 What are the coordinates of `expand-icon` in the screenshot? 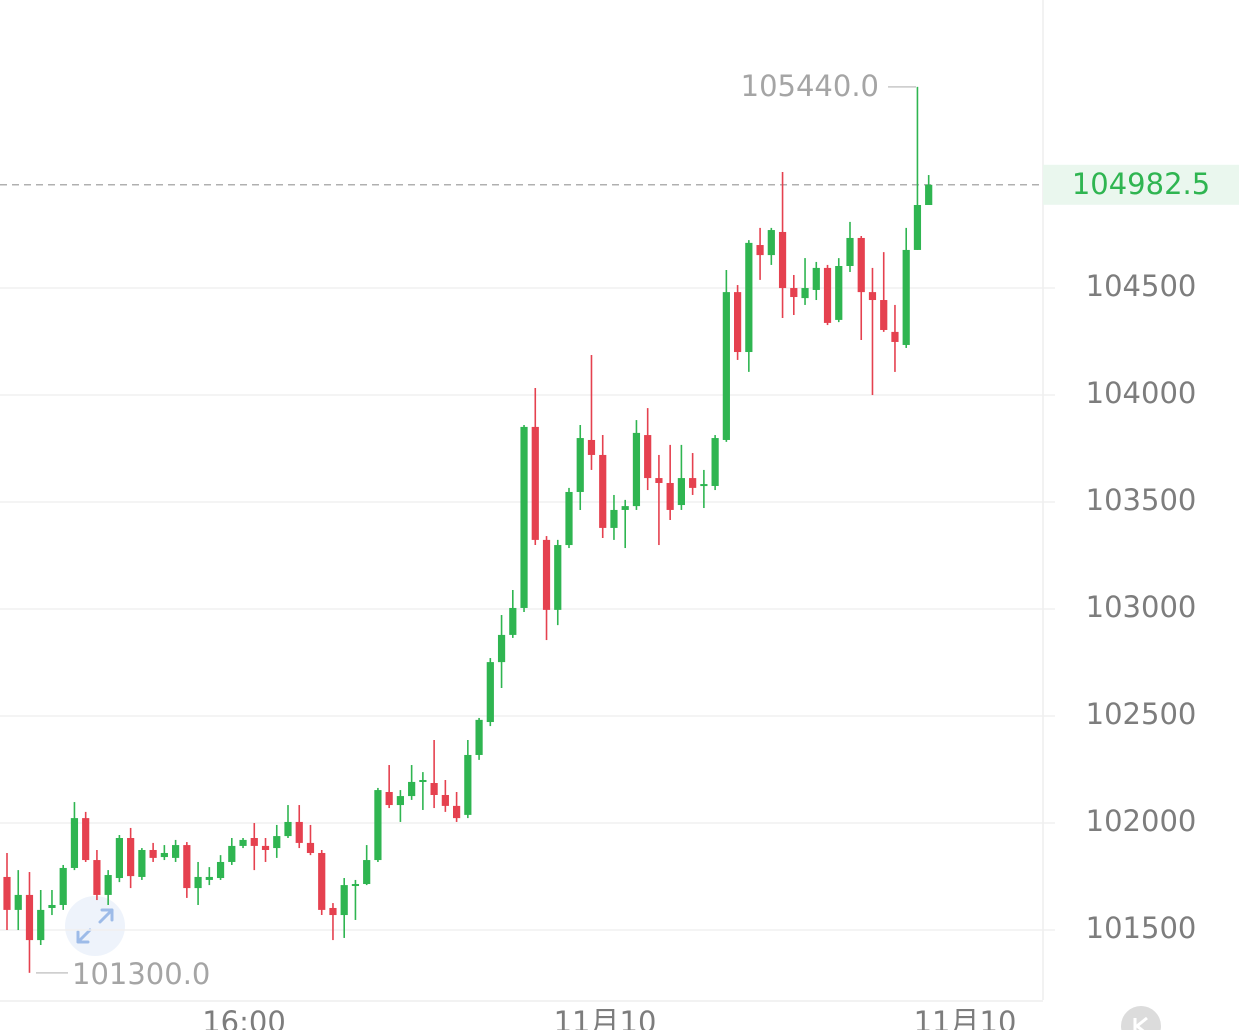 It's located at (95, 926).